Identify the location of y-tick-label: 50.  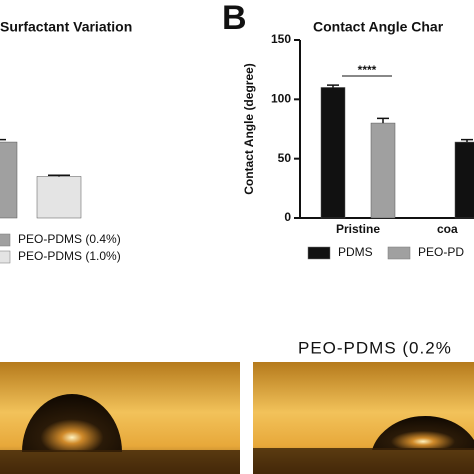
(285, 158).